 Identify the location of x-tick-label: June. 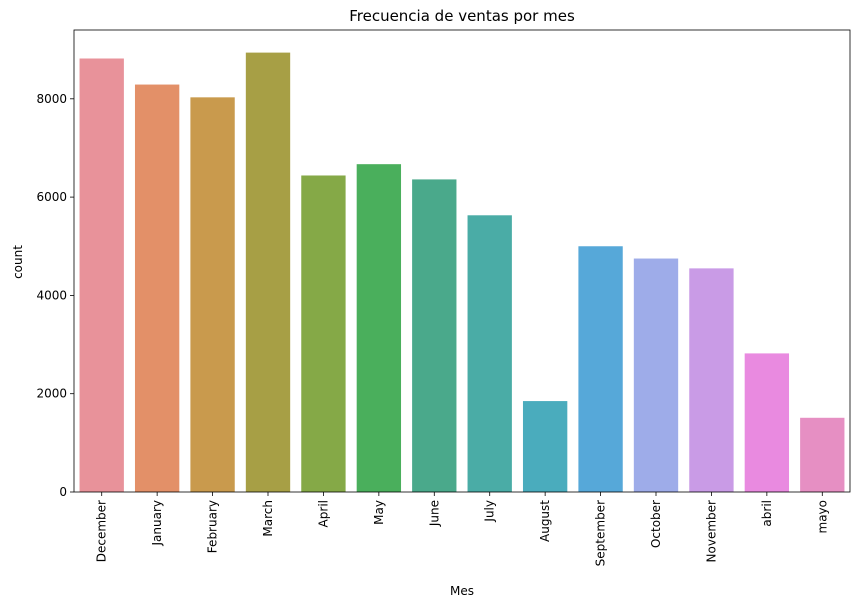
(434, 513).